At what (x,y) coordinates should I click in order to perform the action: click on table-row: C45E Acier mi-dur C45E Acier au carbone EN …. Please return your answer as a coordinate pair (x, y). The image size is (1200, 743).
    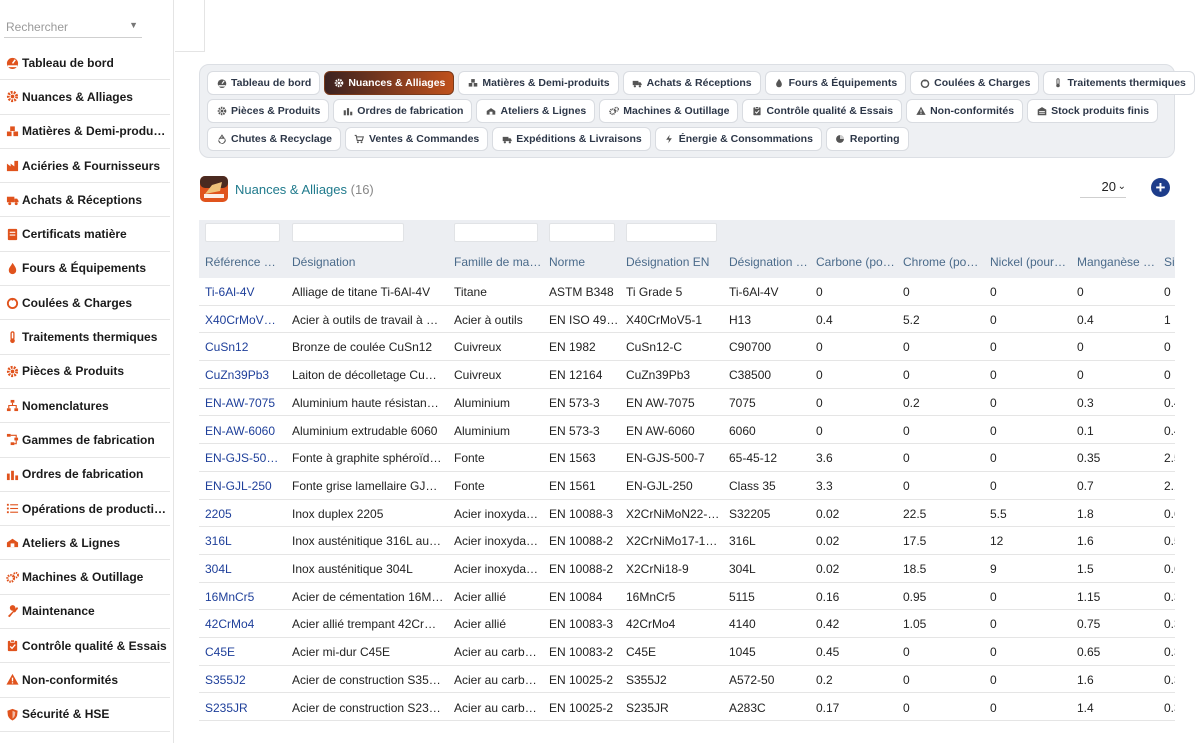
    Looking at the image, I should click on (687, 652).